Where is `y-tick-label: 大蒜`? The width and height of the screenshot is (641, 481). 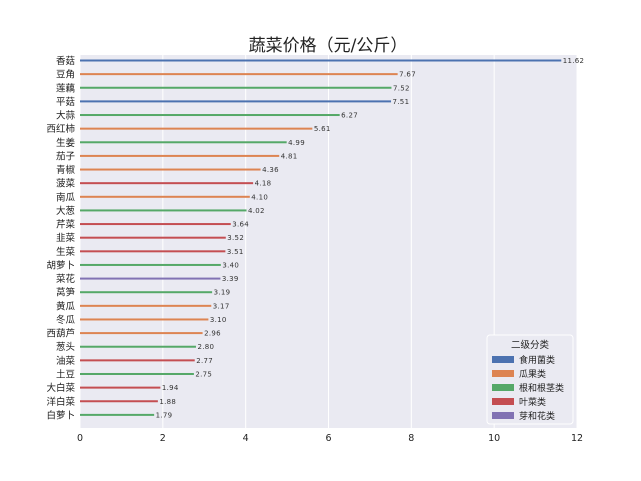 y-tick-label: 大蒜 is located at coordinates (66, 116).